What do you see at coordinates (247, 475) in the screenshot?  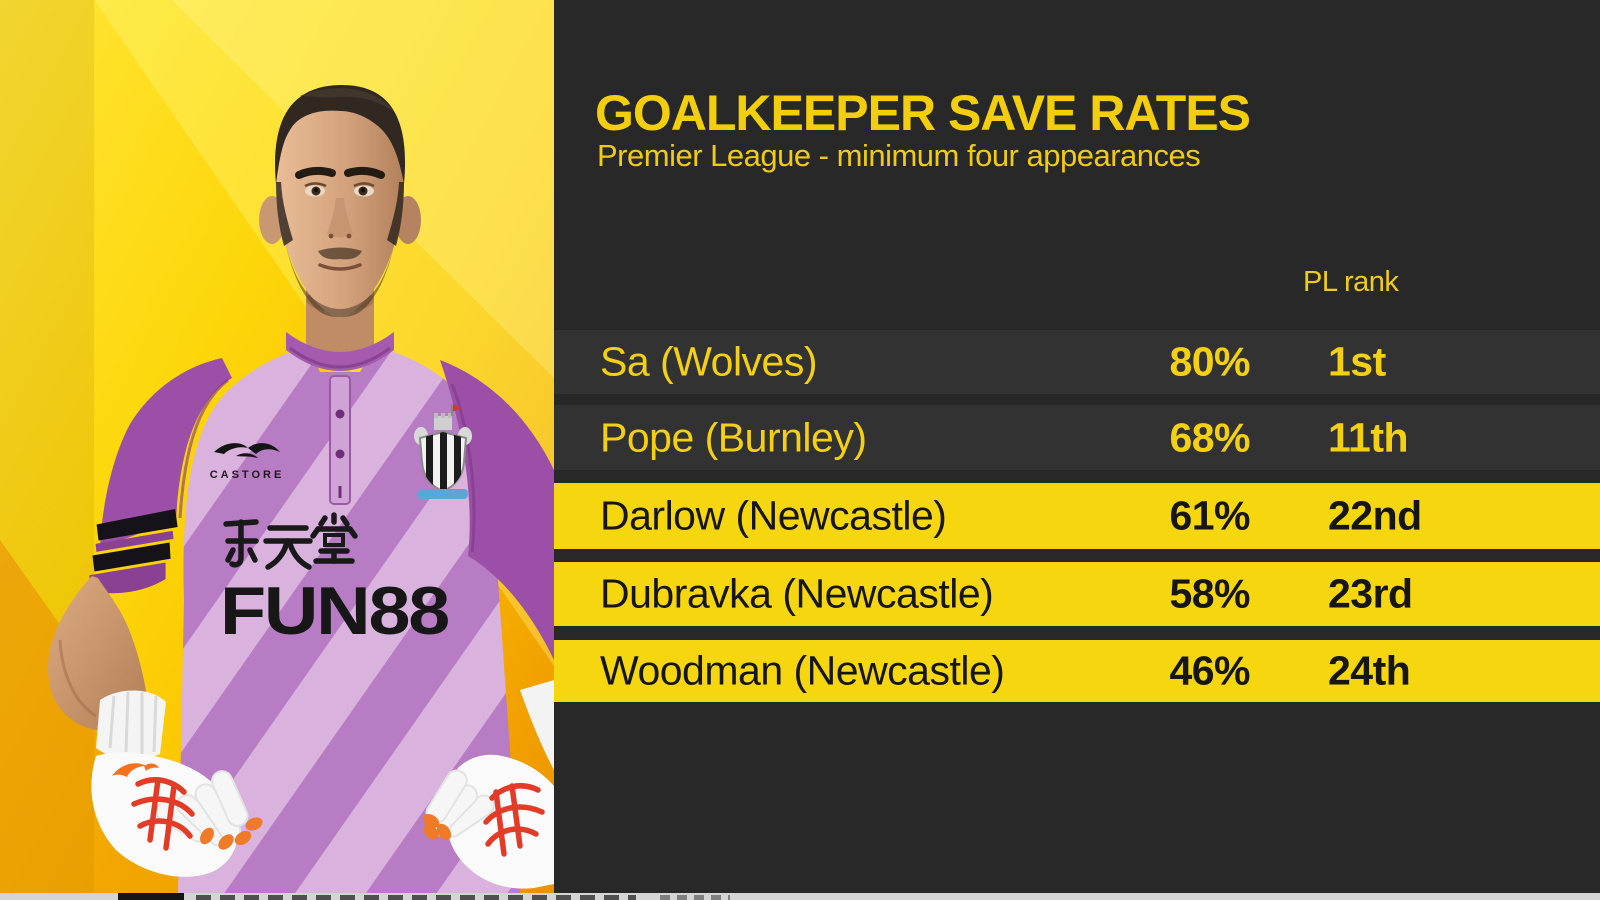 I see `castore-wordmark: CASTORE` at bounding box center [247, 475].